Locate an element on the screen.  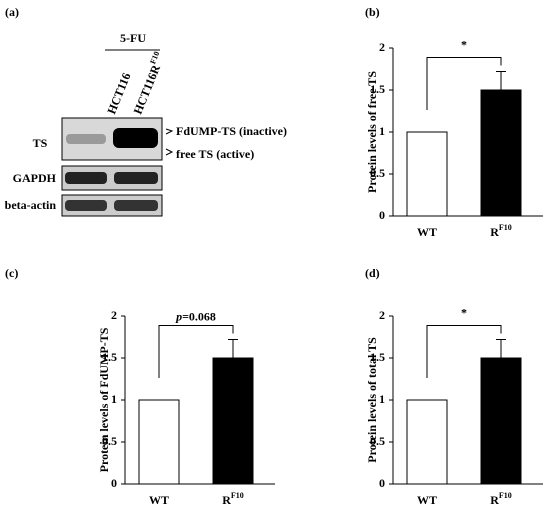
lane-label: HCT116 is located at coordinates (118, 93).